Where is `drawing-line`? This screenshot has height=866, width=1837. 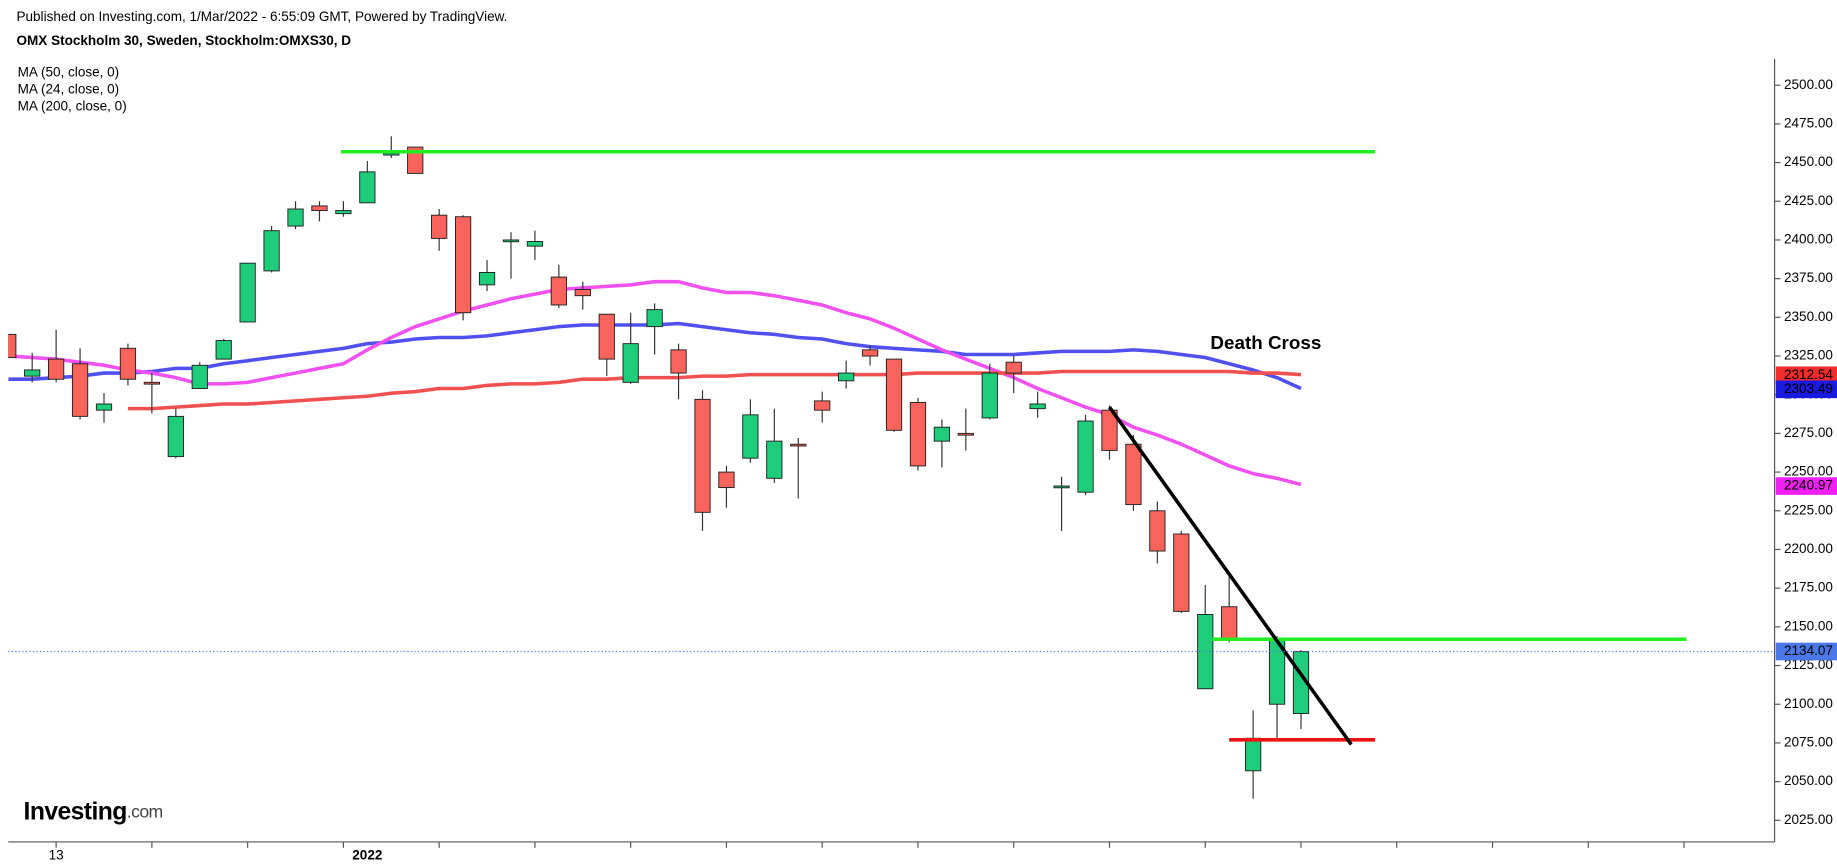
drawing-line is located at coordinates (1230, 576).